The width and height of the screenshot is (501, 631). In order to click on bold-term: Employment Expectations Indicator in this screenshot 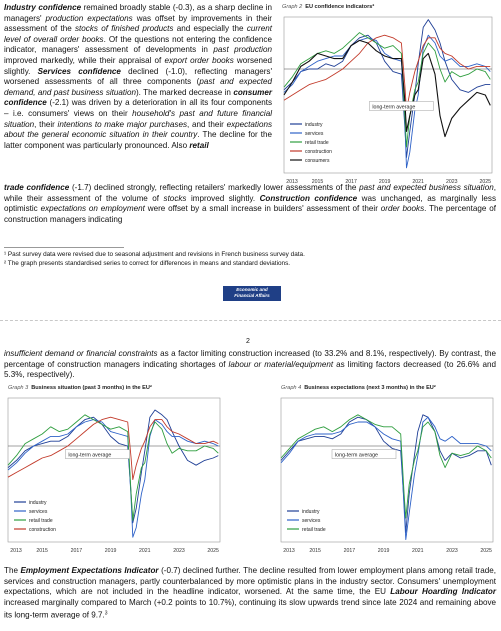, I will do `click(89, 570)`.